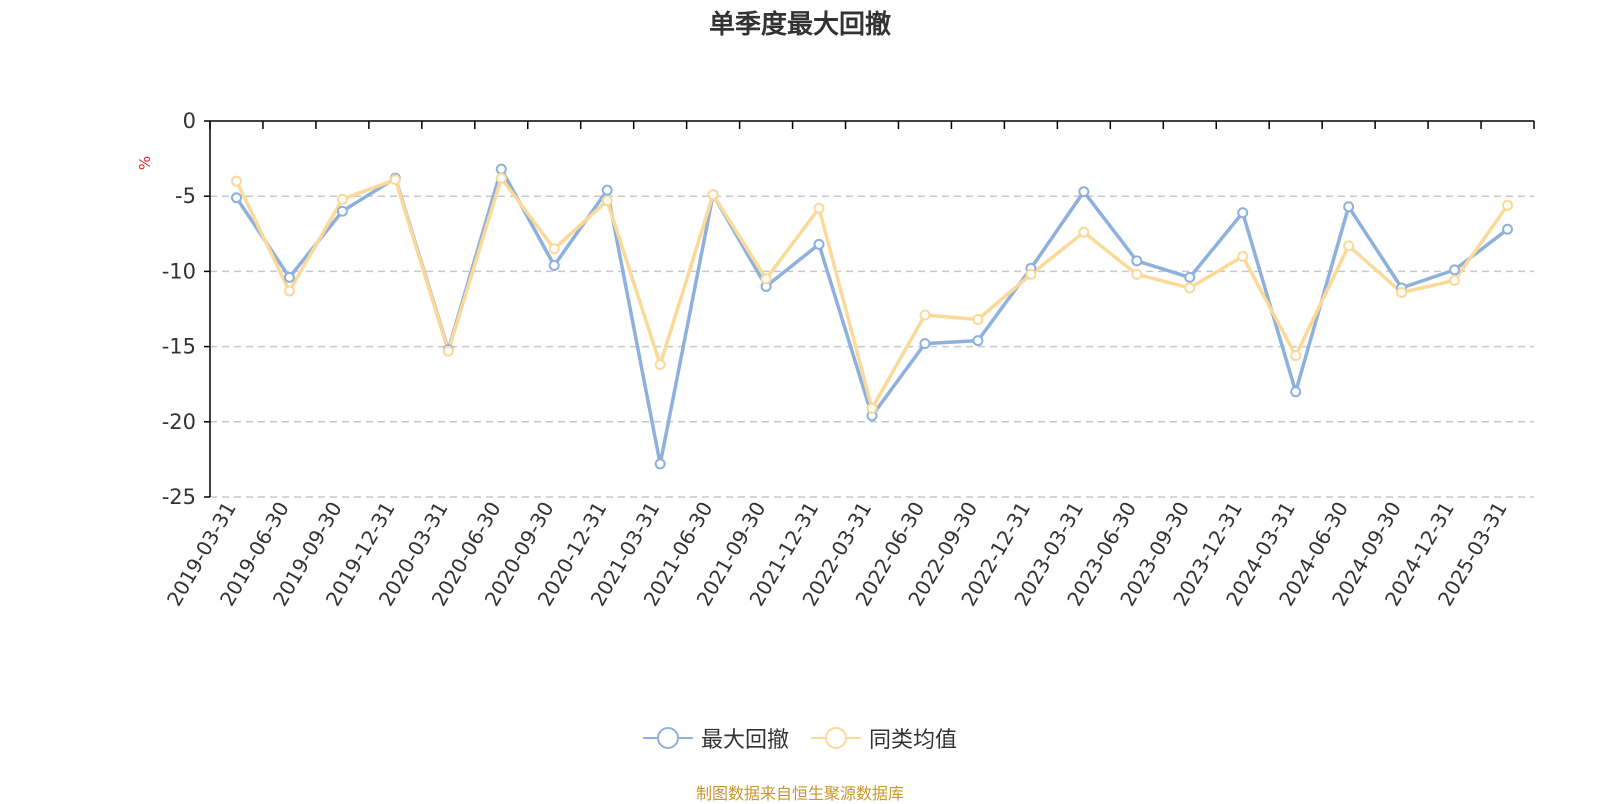 This screenshot has width=1600, height=804. Describe the element at coordinates (179, 422) in the screenshot. I see `y-tick-label: -20` at that location.